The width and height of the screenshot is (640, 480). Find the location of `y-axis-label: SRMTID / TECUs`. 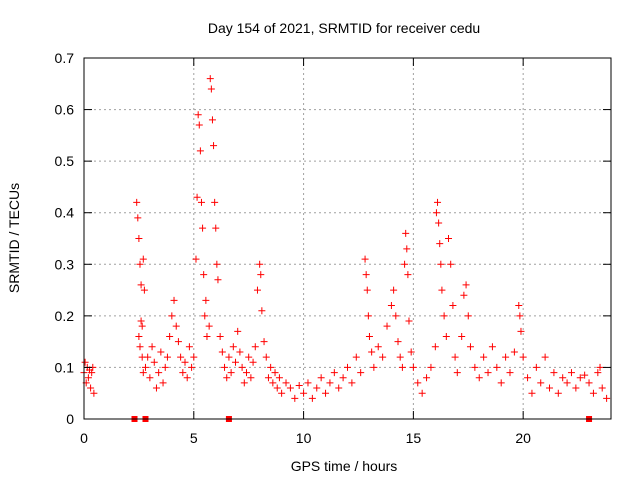

y-axis-label: SRMTID / TECUs is located at coordinates (14, 238).